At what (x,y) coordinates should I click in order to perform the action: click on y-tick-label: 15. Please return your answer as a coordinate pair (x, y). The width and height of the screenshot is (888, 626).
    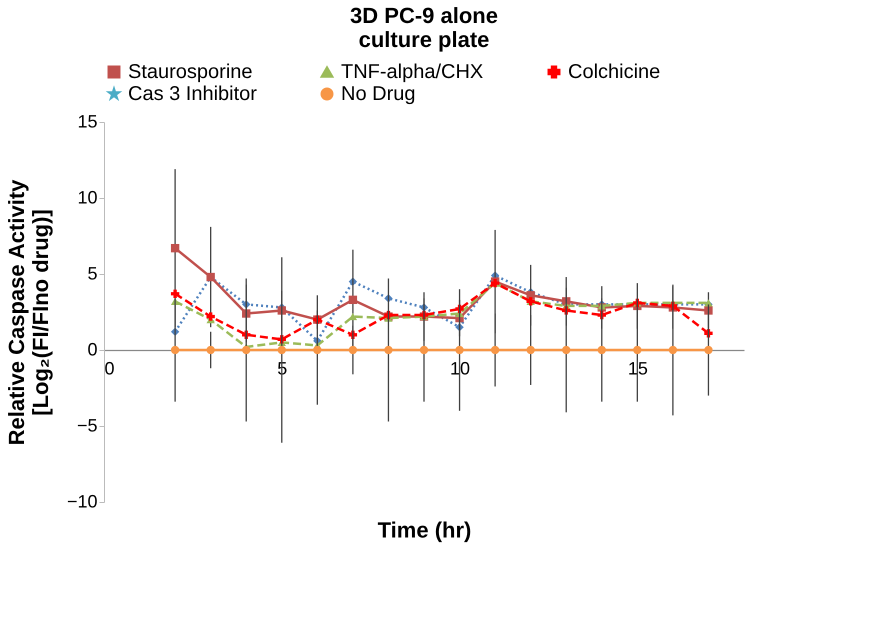
    Looking at the image, I should click on (87, 122).